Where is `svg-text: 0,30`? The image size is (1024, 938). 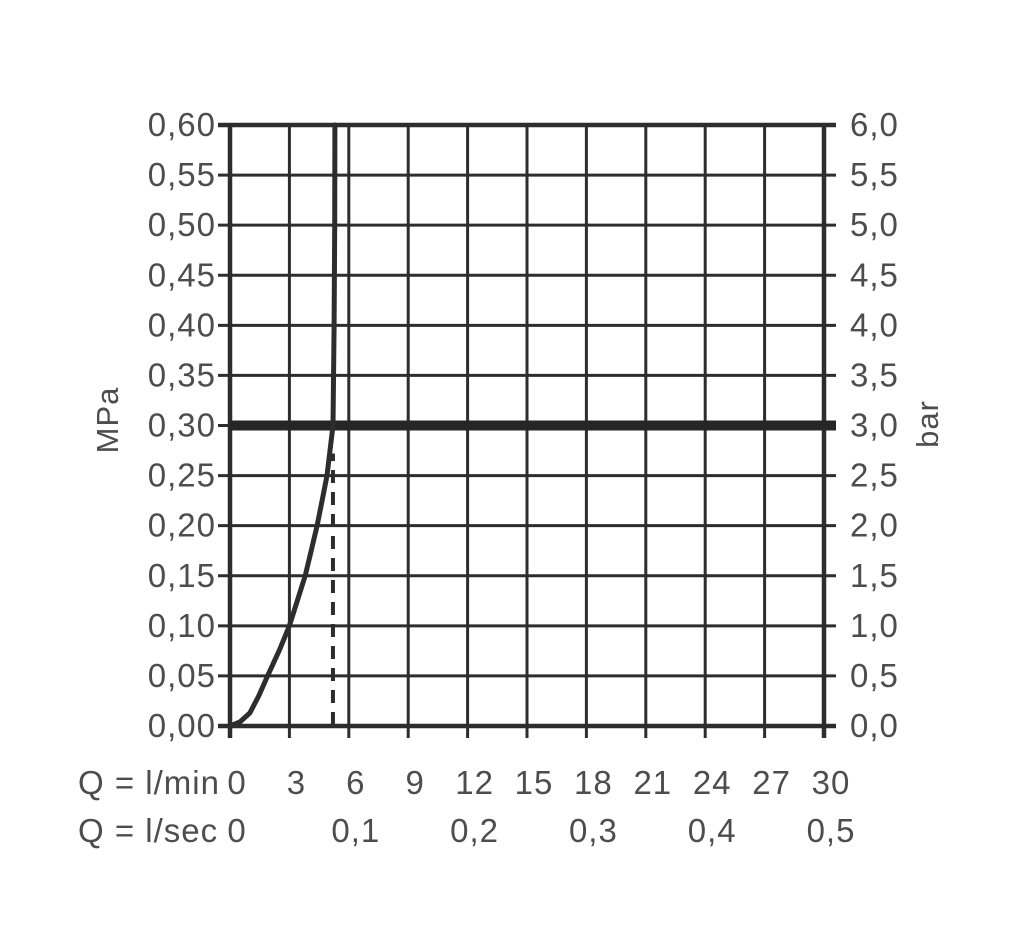
svg-text: 0,30 is located at coordinates (182, 425).